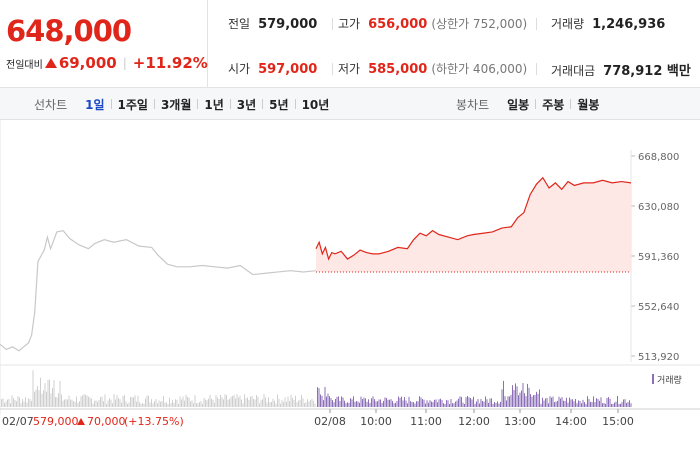 The image size is (700, 450). What do you see at coordinates (246, 104) in the screenshot?
I see `period-3y: 3년` at bounding box center [246, 104].